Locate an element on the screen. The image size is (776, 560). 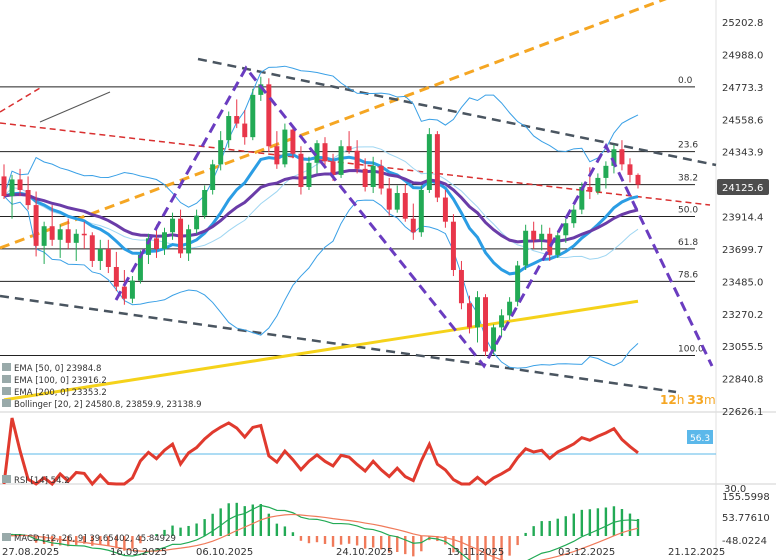
macd-line is located at coordinates (321, 532).